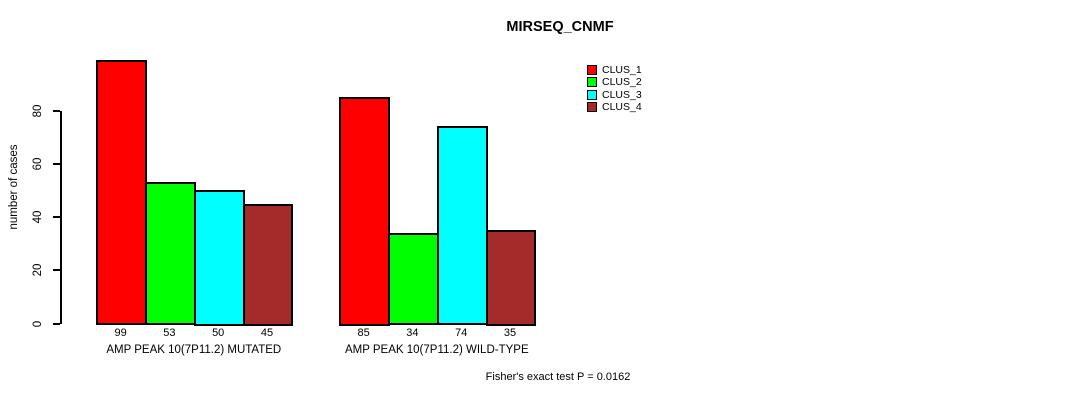 Image resolution: width=1090 pixels, height=400 pixels. I want to click on bar-clus_1-group1, so click(121, 192).